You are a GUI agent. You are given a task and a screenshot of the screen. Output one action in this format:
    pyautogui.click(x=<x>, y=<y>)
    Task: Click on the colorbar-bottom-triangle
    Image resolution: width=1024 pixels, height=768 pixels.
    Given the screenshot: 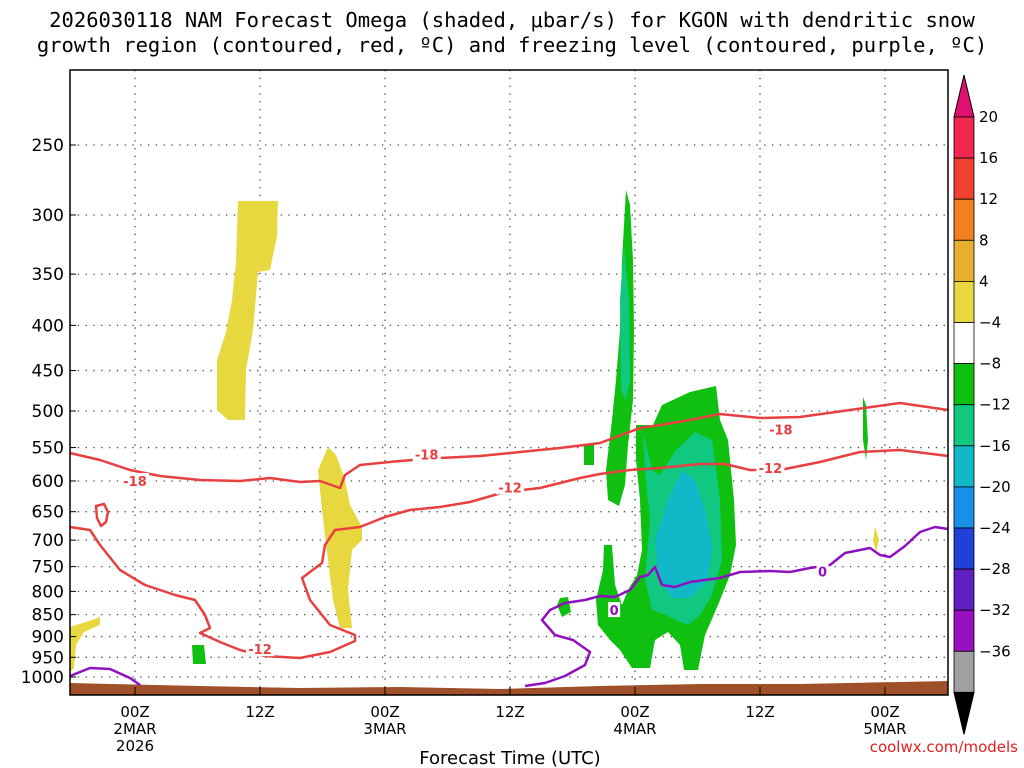 What is the action you would take?
    pyautogui.click(x=964, y=713)
    